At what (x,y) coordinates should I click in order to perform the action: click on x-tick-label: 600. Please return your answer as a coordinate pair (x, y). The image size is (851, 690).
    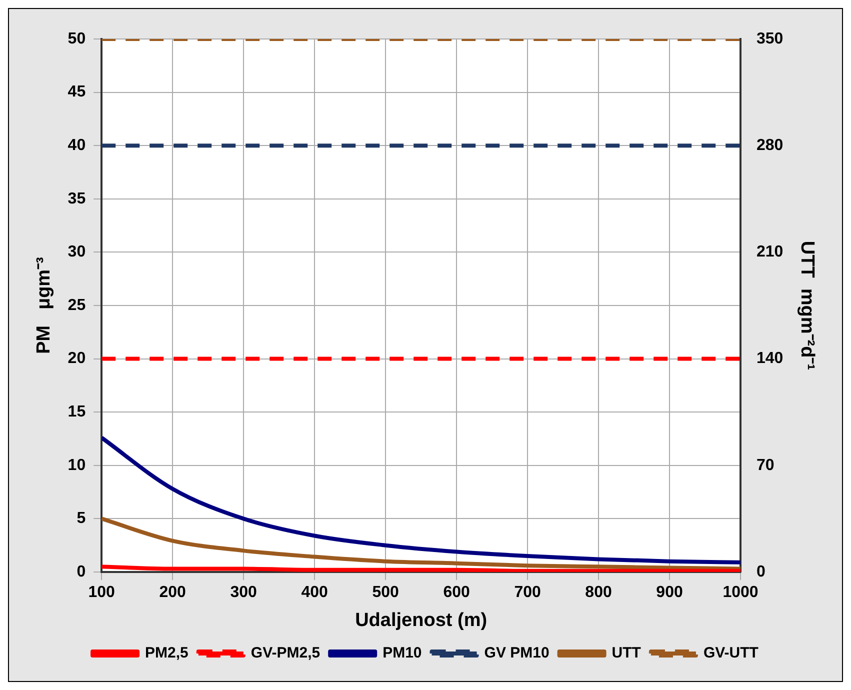
    Looking at the image, I should click on (456, 593).